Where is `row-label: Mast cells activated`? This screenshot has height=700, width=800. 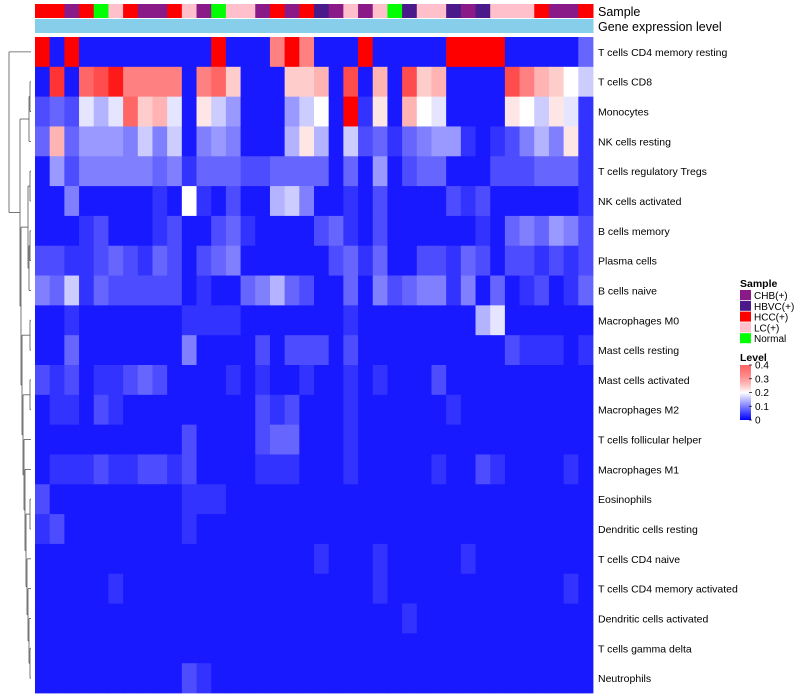 row-label: Mast cells activated is located at coordinates (644, 381).